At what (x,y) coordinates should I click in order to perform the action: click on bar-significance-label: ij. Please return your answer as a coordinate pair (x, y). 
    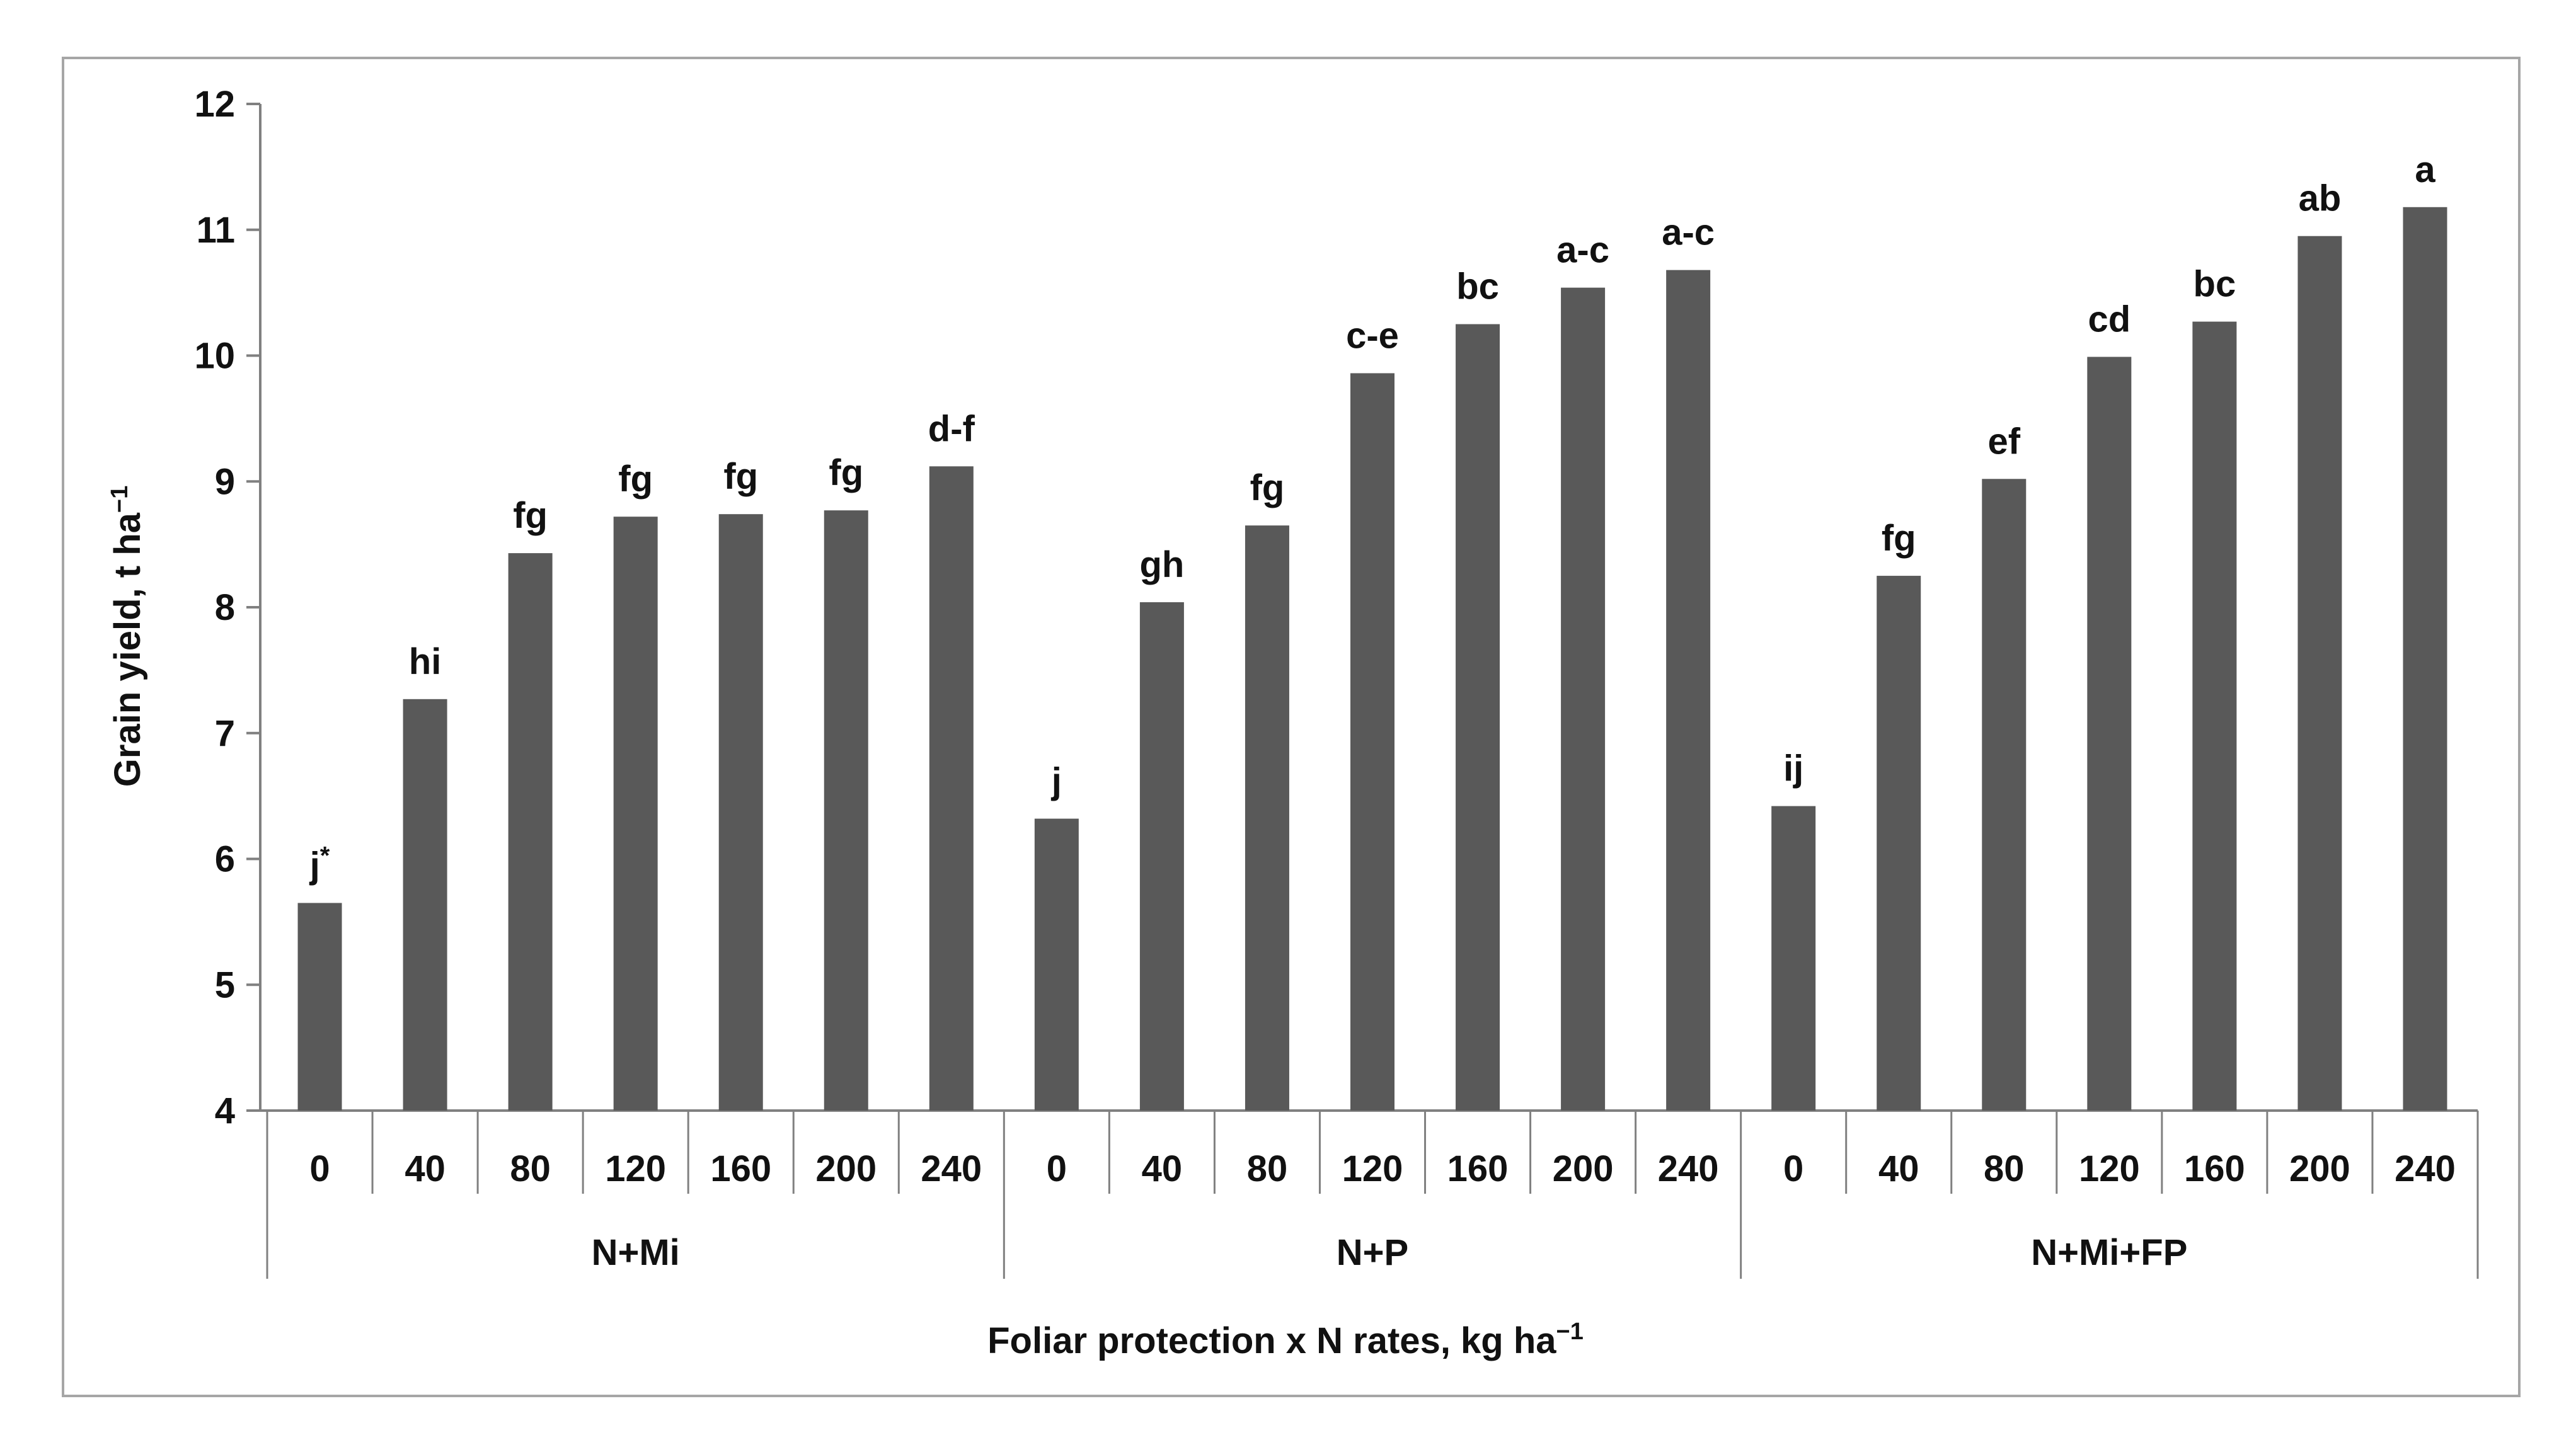
    Looking at the image, I should click on (1793, 769).